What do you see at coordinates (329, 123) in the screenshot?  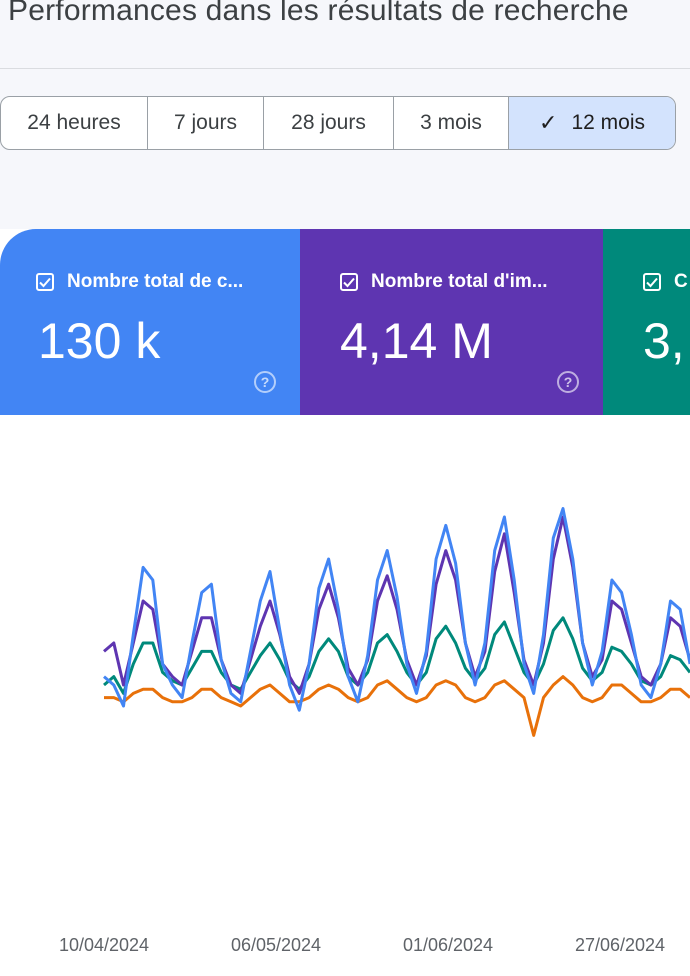 I see `range-28d-button: 28 jours` at bounding box center [329, 123].